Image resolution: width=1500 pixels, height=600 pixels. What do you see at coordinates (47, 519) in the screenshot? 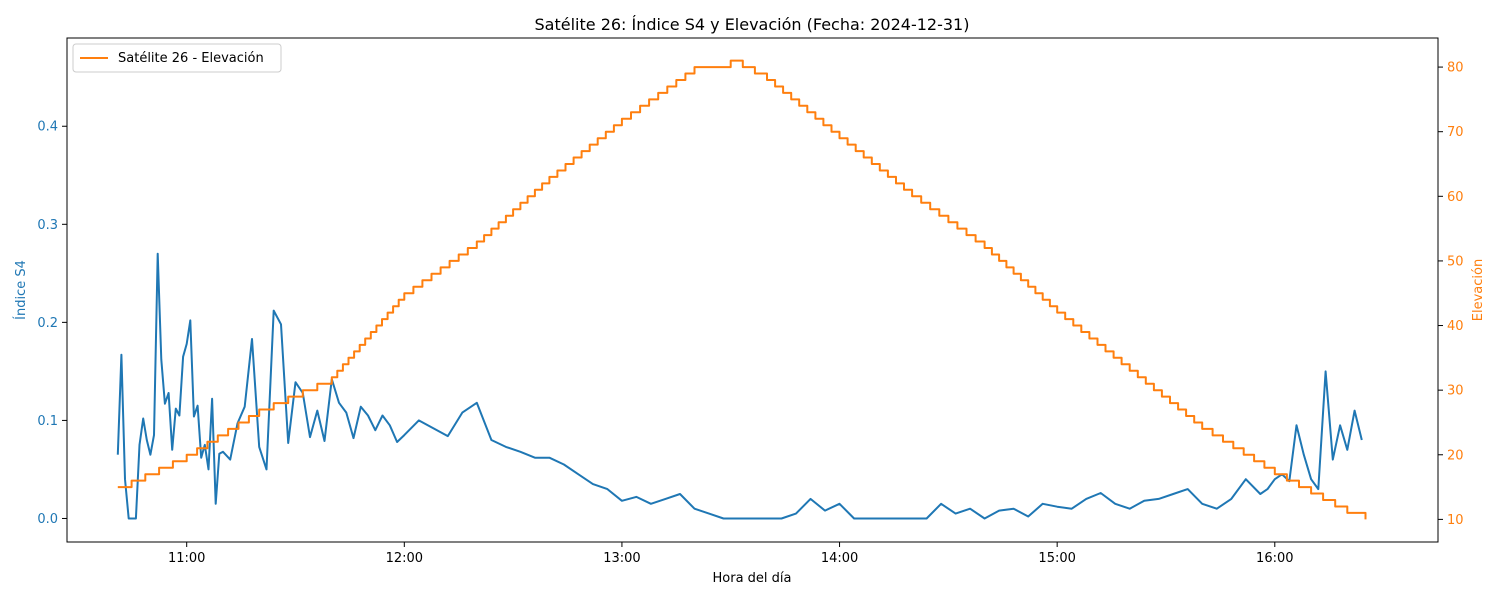
I see `y-left-tick-label: 0.0` at bounding box center [47, 519].